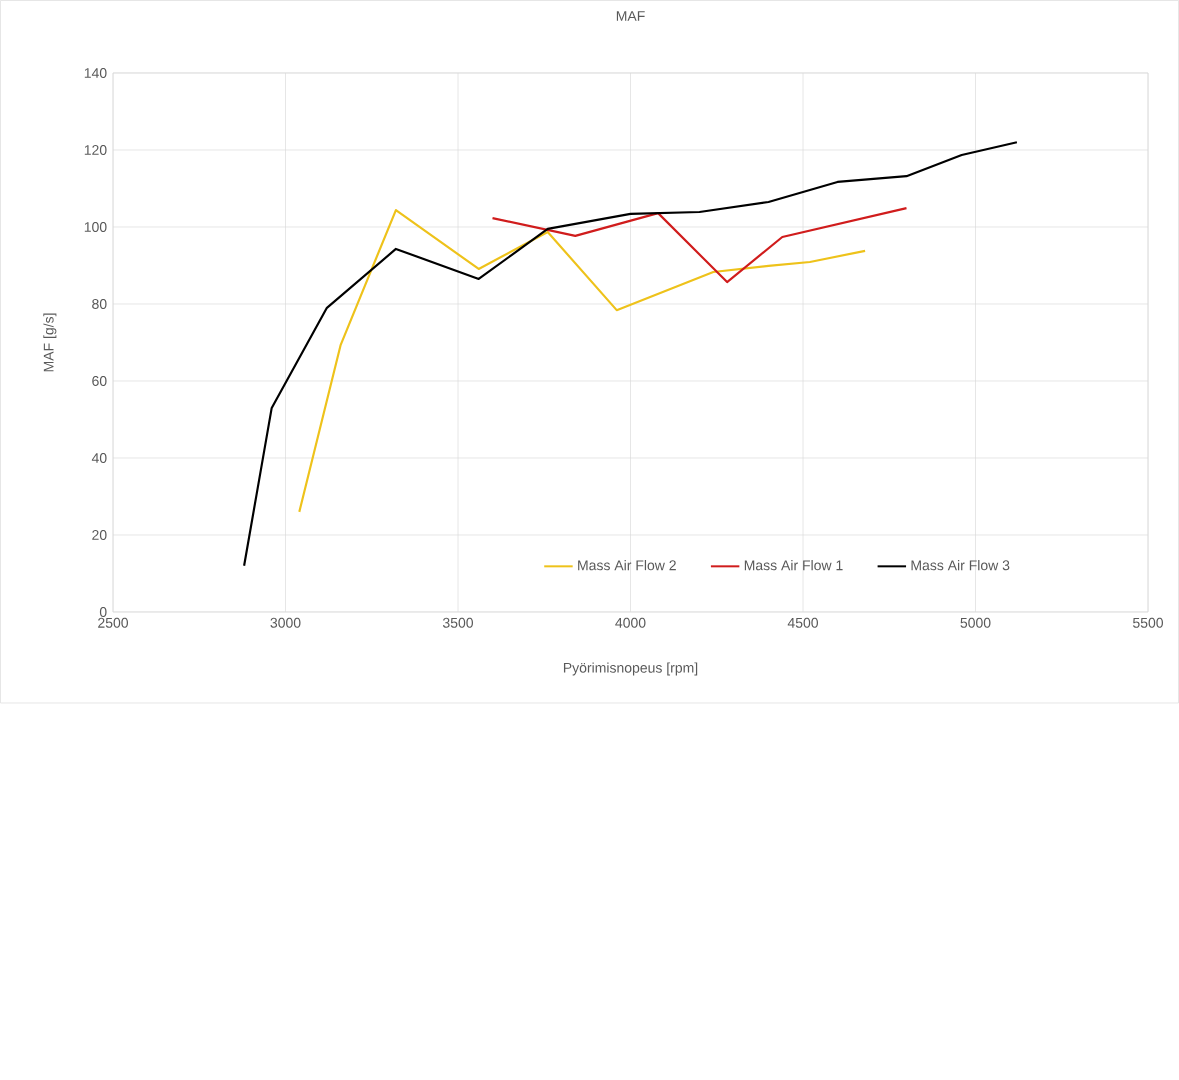 This screenshot has height=1080, width=1179. What do you see at coordinates (99, 304) in the screenshot?
I see `y-tick-label: 80` at bounding box center [99, 304].